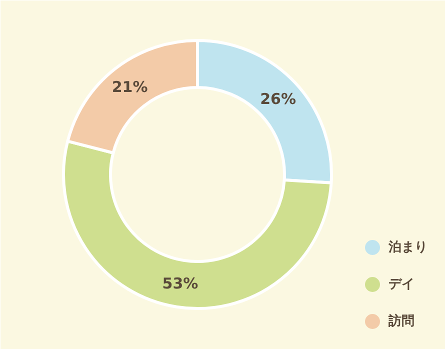 This screenshot has width=445, height=349. Describe the element at coordinates (278, 99) in the screenshot. I see `data-label: 26%` at that location.